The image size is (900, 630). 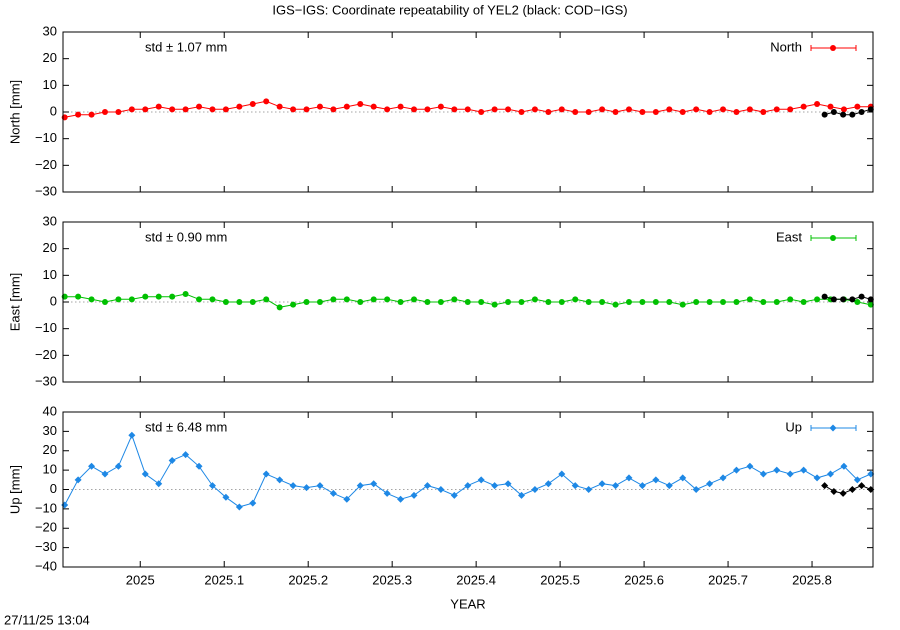 What do you see at coordinates (46, 527) in the screenshot?
I see `y-tick-label: −20` at bounding box center [46, 527].